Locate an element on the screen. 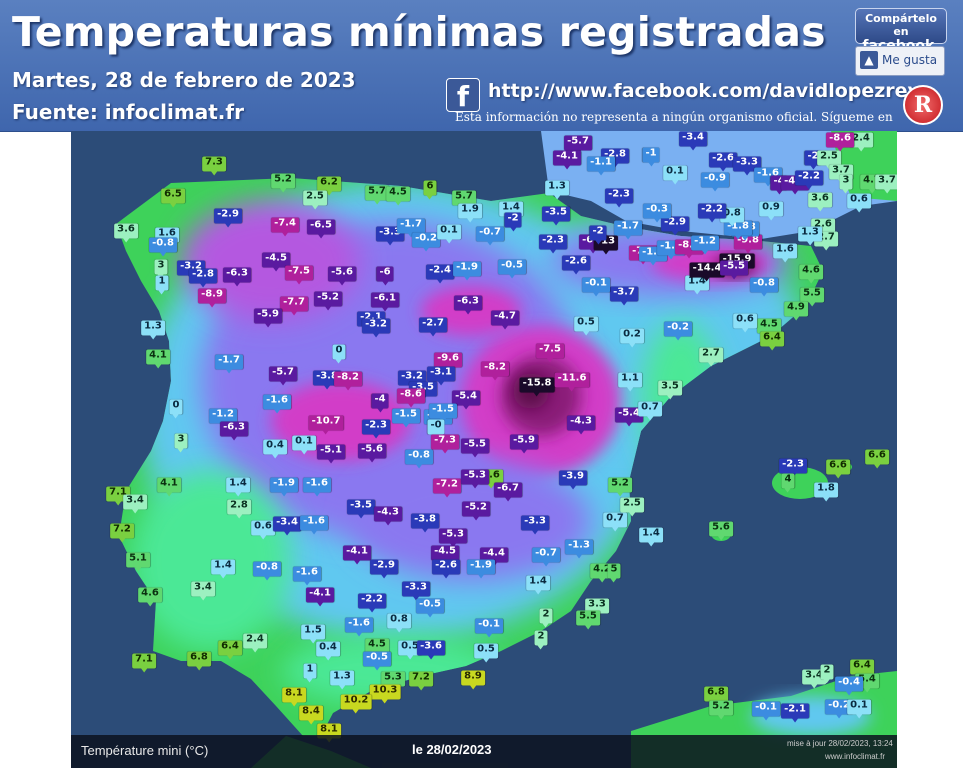  station-marker: 7.3 is located at coordinates (214, 166).